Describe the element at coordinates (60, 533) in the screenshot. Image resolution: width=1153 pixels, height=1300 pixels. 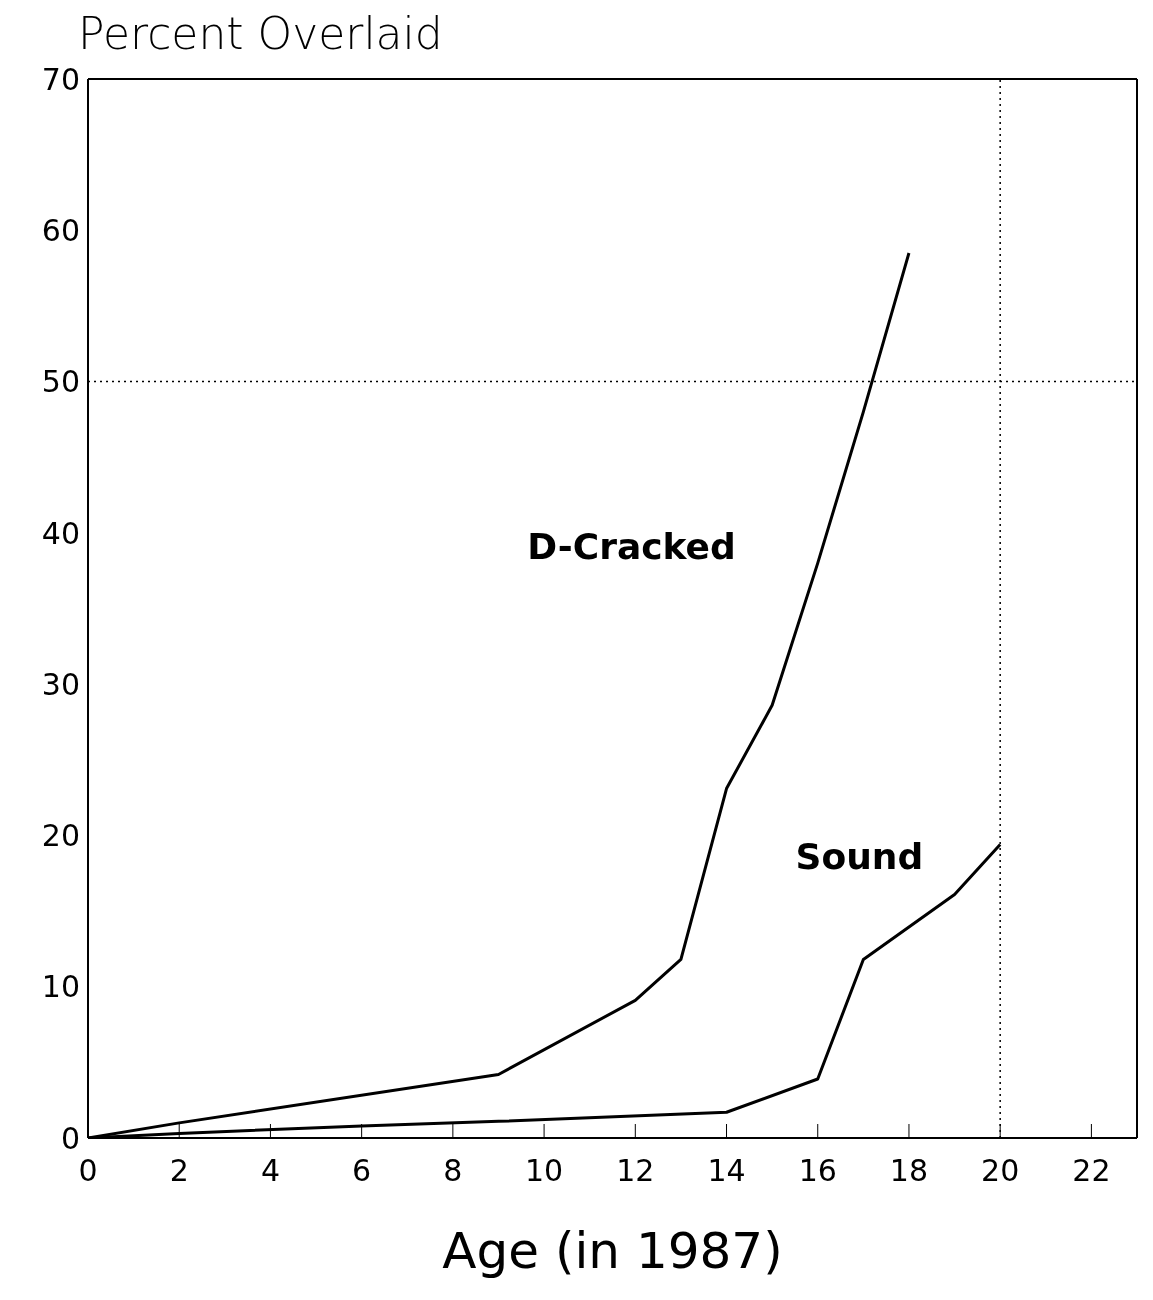
I see `y-tick-label: 40` at that location.